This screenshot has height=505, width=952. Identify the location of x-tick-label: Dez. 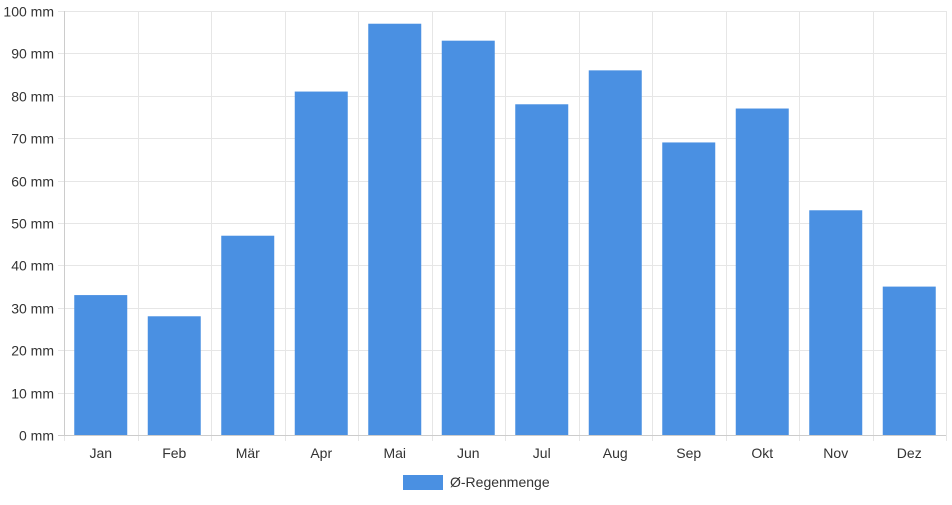
(909, 453).